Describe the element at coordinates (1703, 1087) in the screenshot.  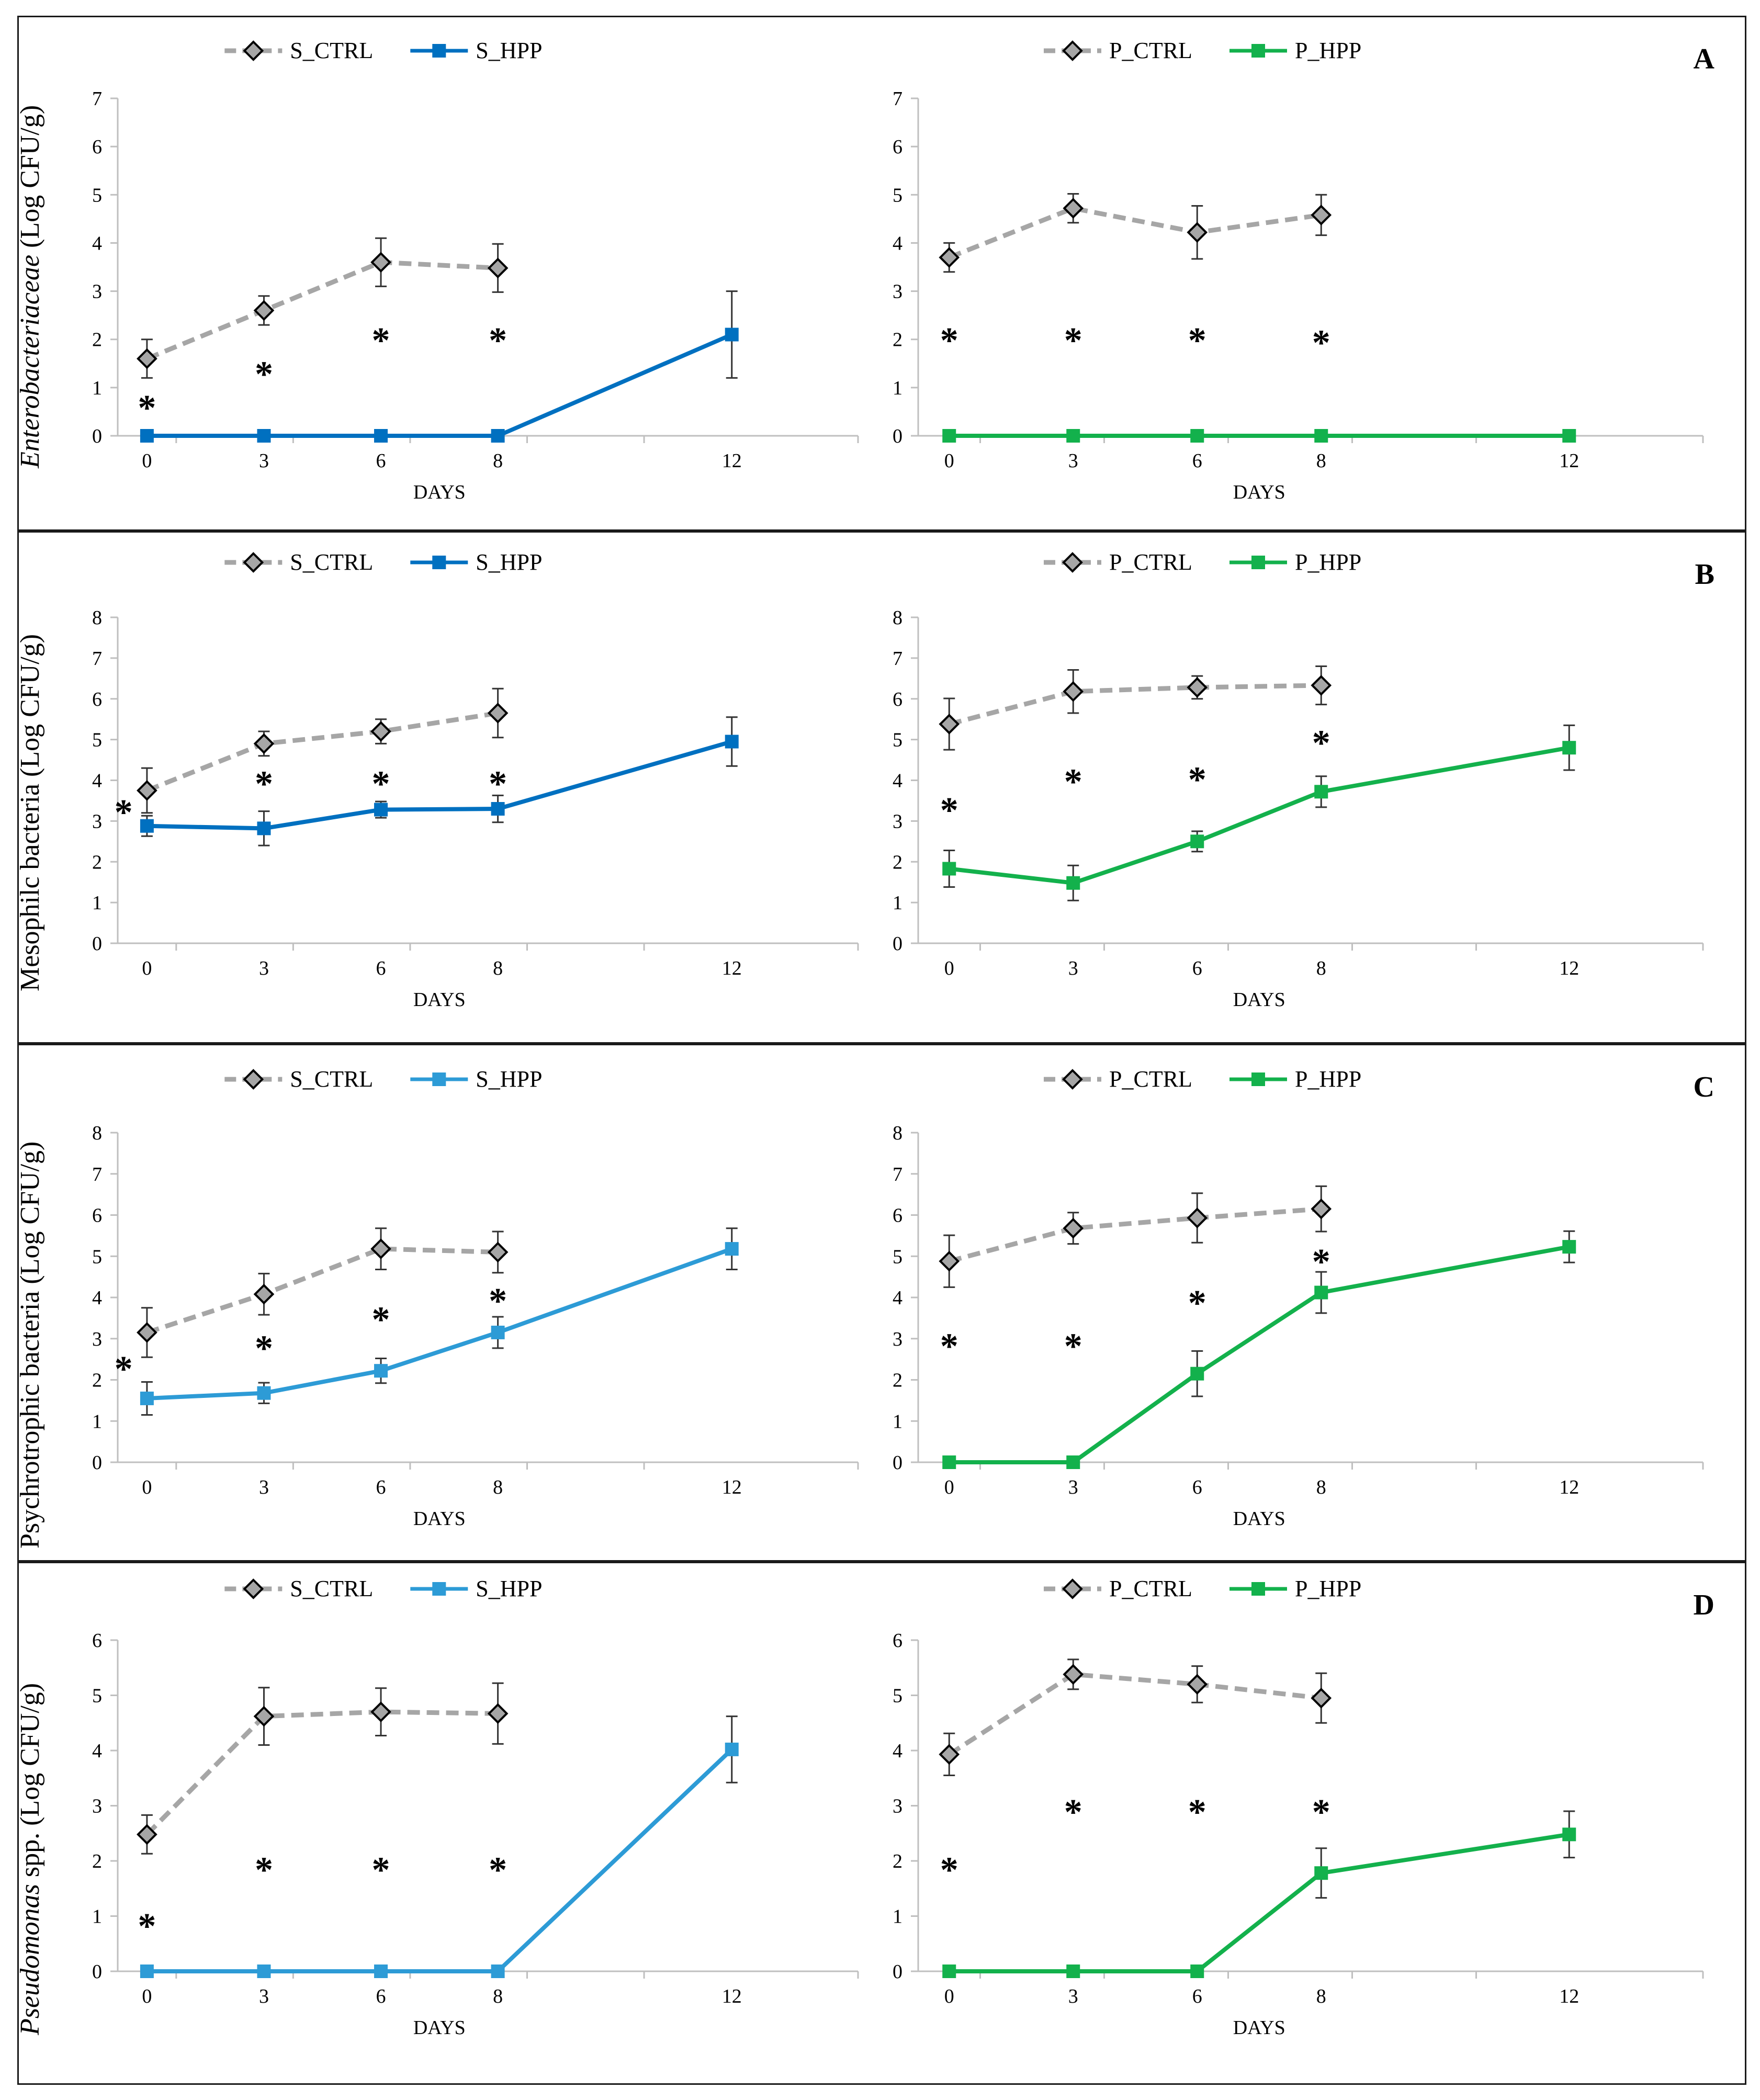
I see `panel-letter-c: C` at that location.